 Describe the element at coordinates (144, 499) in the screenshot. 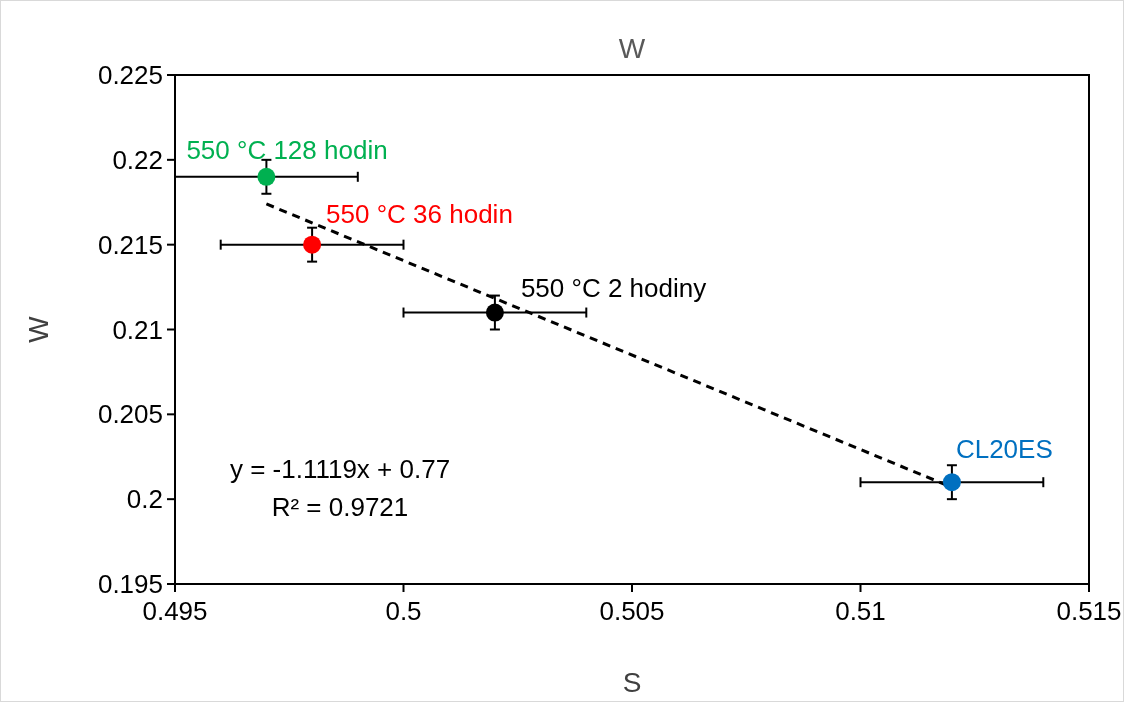

I see `y-tick-label: 0.2` at that location.